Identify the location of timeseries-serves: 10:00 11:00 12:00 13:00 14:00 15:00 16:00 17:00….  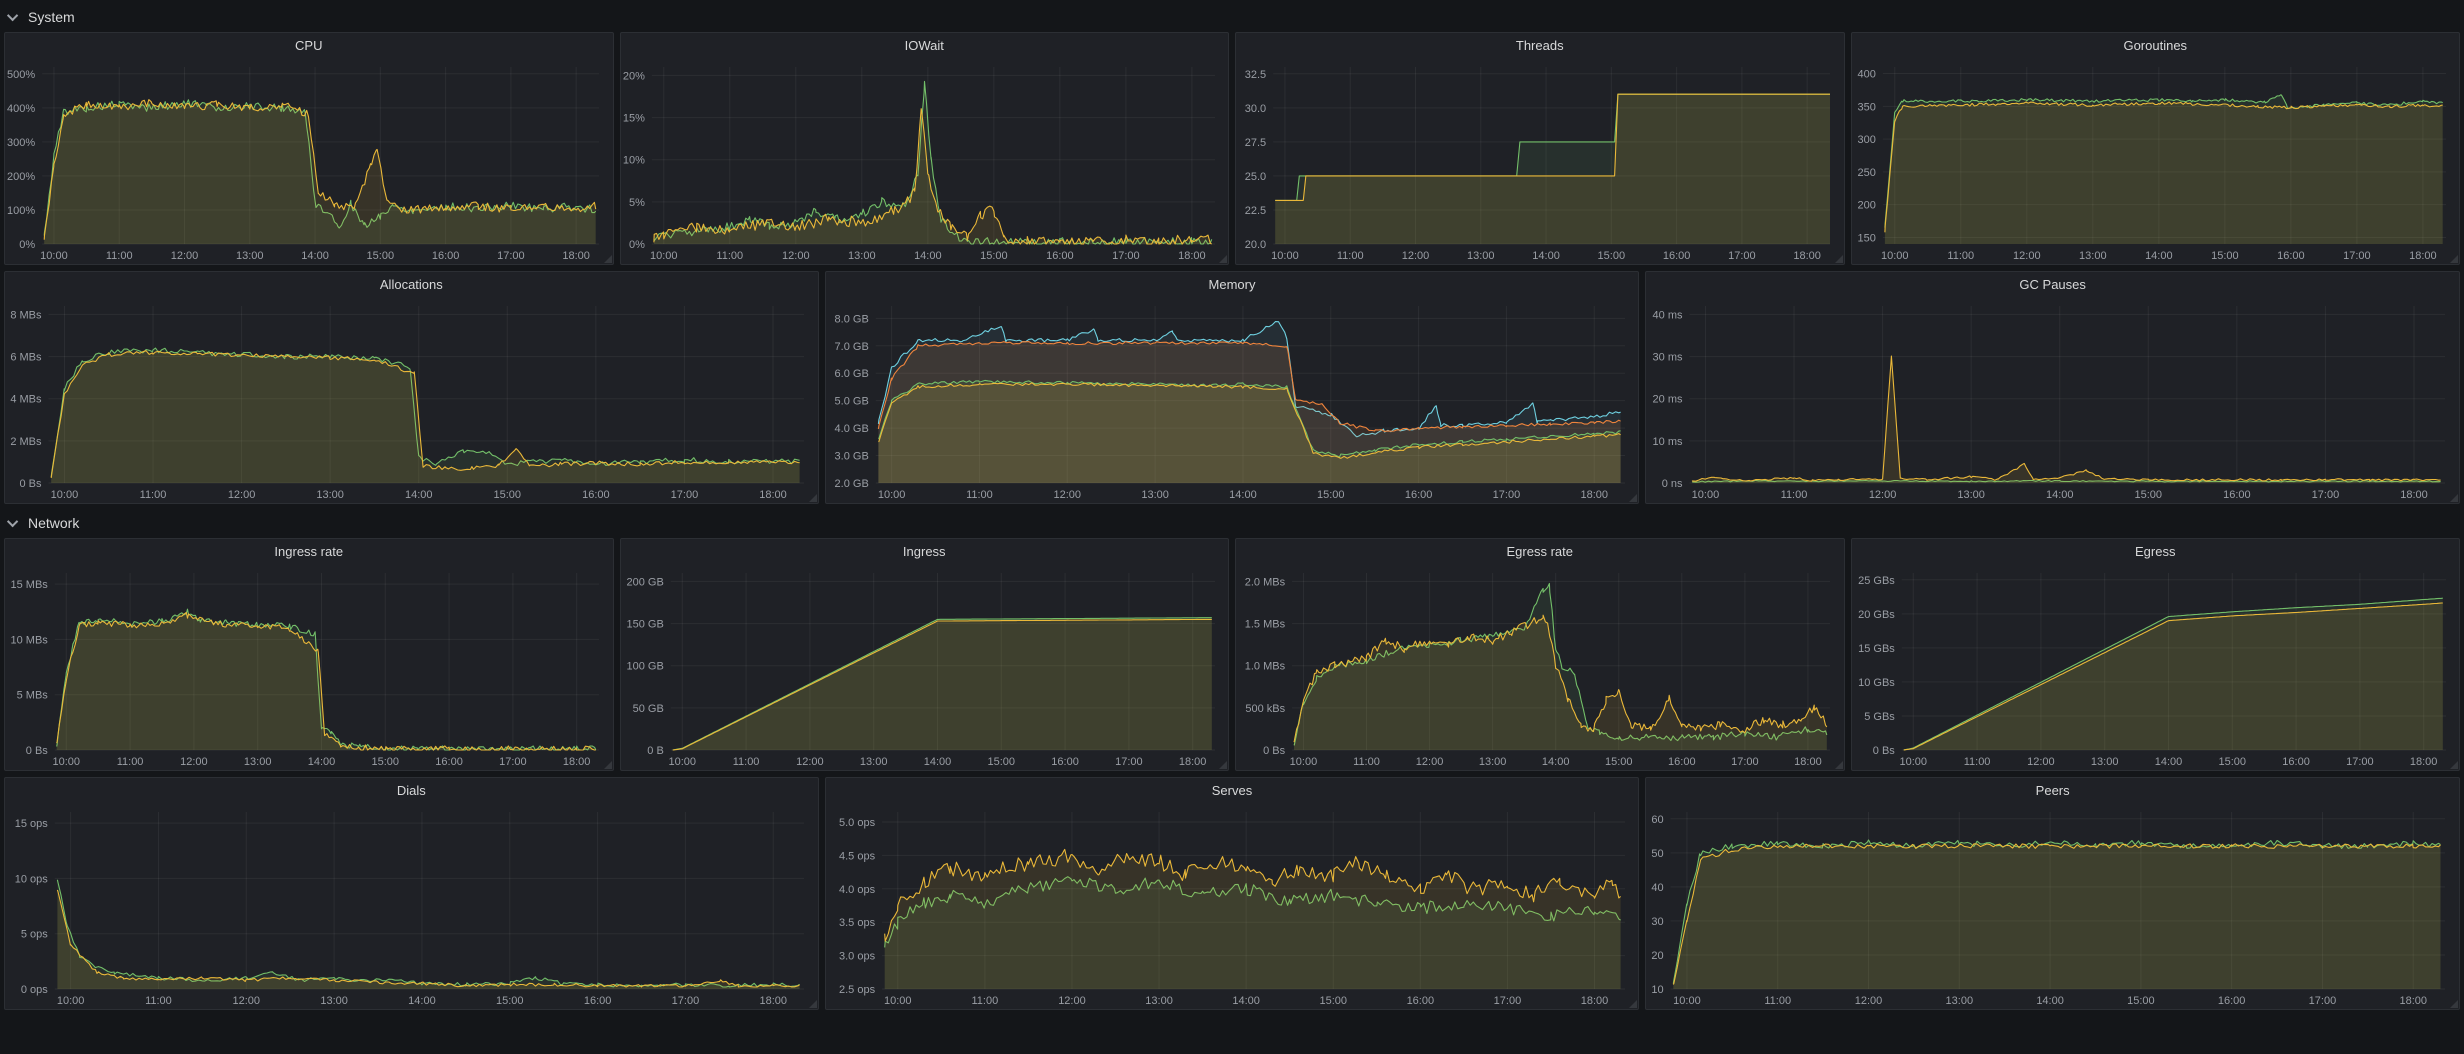
(1232, 906).